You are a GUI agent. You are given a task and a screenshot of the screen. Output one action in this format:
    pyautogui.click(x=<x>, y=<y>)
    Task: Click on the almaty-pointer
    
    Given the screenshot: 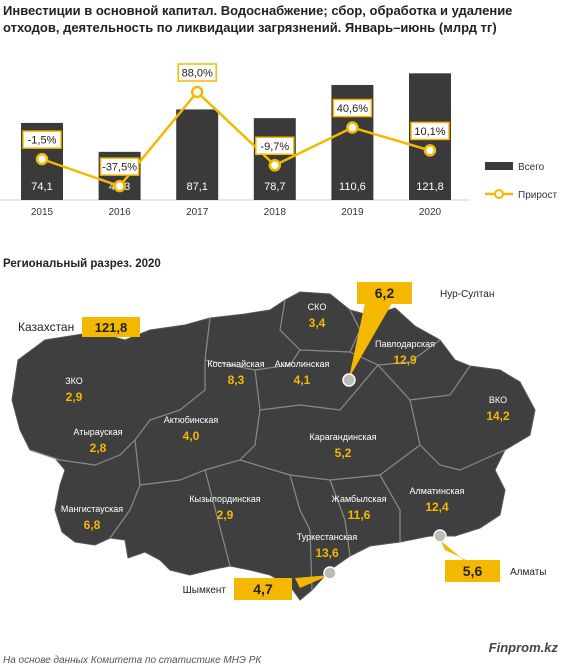 What is the action you would take?
    pyautogui.click(x=453, y=551)
    